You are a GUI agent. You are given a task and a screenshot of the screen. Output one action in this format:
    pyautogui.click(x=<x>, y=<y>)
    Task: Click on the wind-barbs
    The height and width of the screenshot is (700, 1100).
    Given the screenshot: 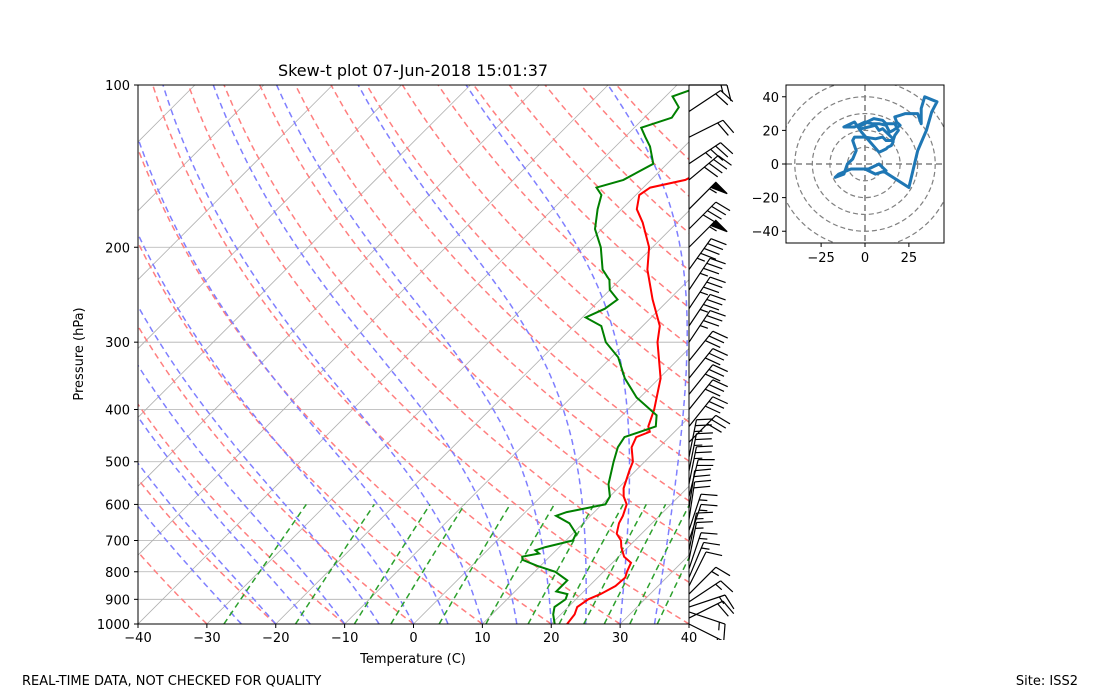 What is the action you would take?
    pyautogui.click(x=711, y=362)
    